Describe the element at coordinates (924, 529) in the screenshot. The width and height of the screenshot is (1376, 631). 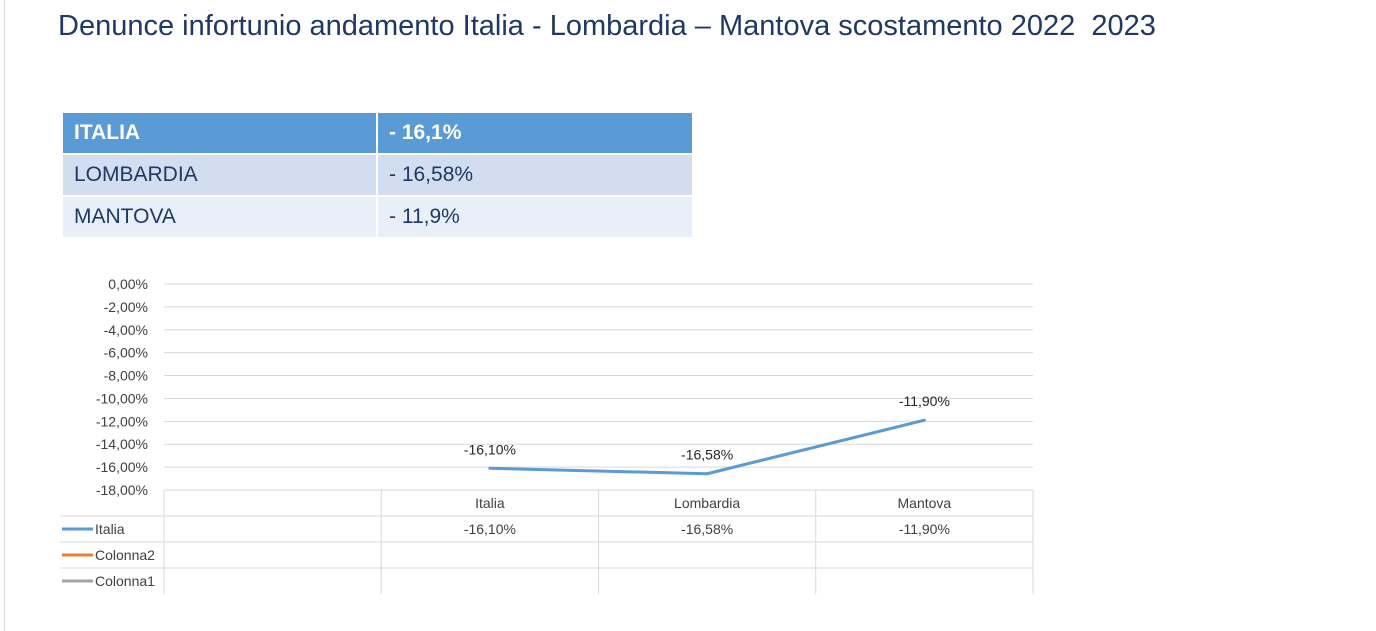
I see `table-value: -11,90%` at that location.